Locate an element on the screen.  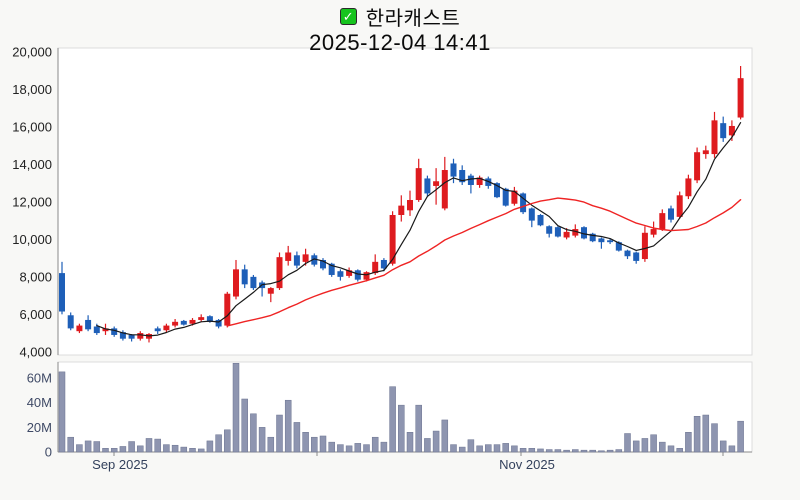
month-label: Sep 2025 is located at coordinates (120, 464).